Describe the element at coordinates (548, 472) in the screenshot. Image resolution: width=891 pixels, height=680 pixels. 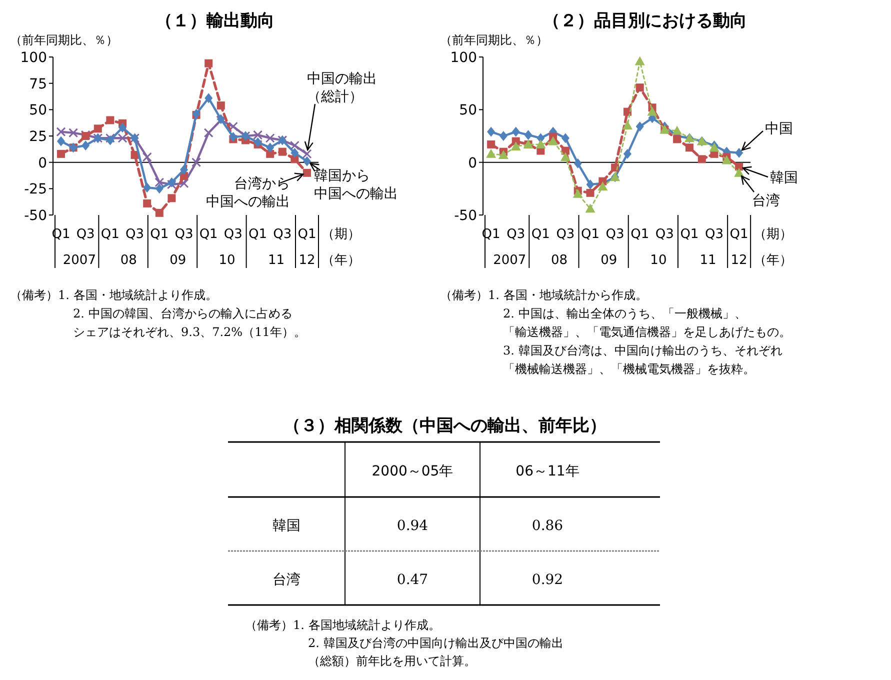
I see `x-tick-label: 06～11年` at that location.